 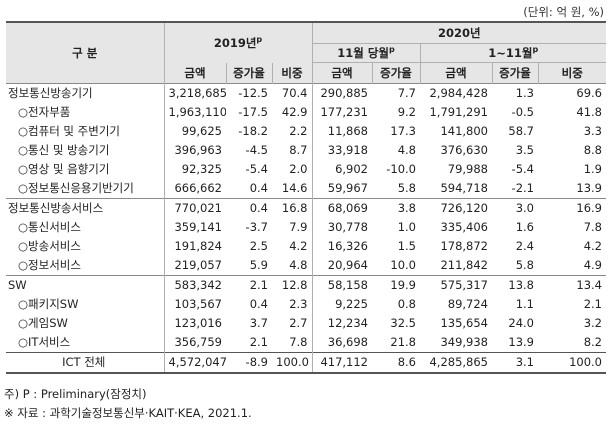 What do you see at coordinates (341, 169) in the screenshot?
I see `cell-value: 6,902` at bounding box center [341, 169].